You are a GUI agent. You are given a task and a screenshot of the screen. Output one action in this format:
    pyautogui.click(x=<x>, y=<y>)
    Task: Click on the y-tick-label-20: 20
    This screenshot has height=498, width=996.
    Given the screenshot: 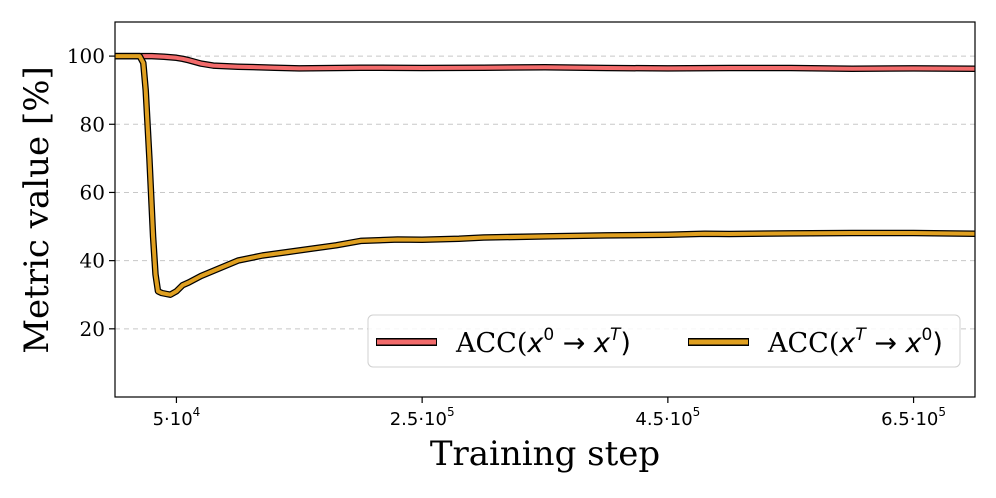 What is the action you would take?
    pyautogui.click(x=92, y=329)
    